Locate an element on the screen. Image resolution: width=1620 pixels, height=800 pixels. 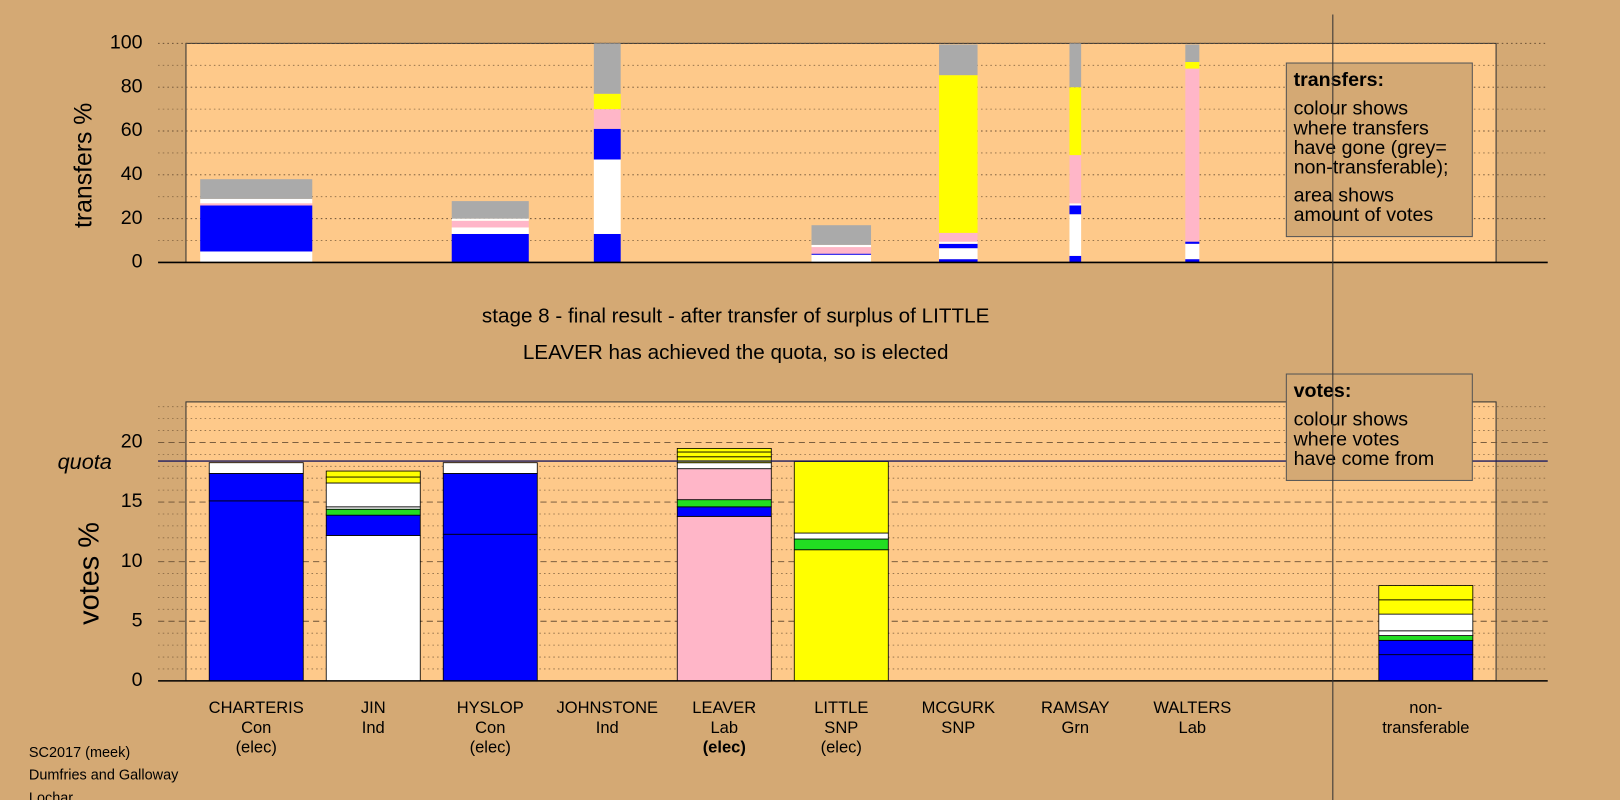
footer-text: SC2017 (meek) is located at coordinates (79, 753).